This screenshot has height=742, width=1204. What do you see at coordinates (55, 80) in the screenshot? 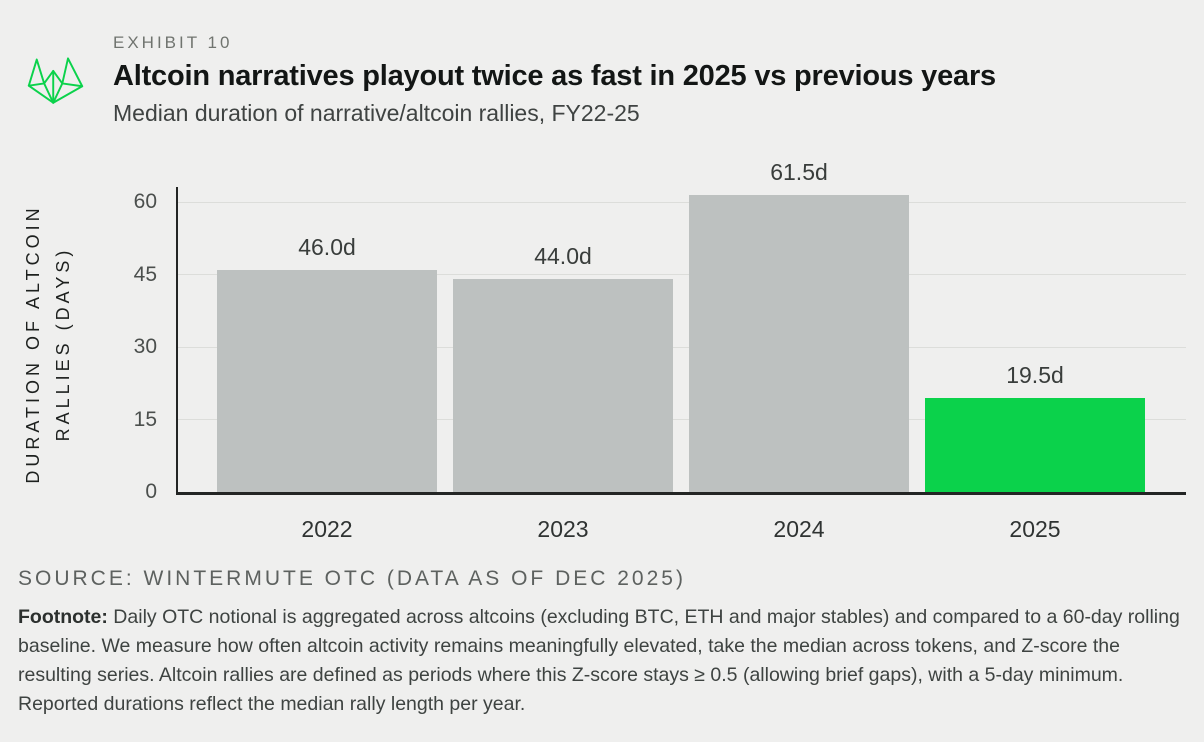
I see `wintermute-logo-icon` at bounding box center [55, 80].